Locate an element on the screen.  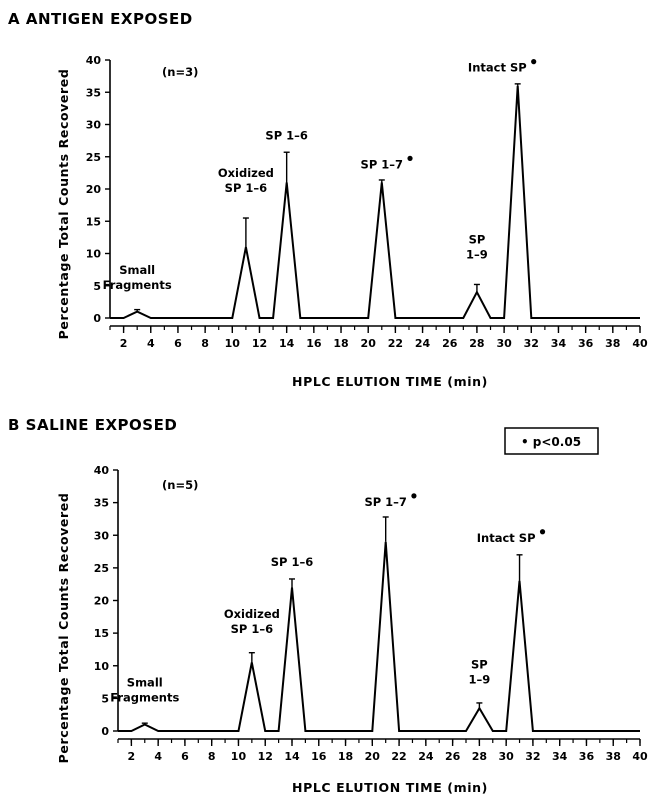
panel-a-x-tick-label: 38 is located at coordinates (612, 343).